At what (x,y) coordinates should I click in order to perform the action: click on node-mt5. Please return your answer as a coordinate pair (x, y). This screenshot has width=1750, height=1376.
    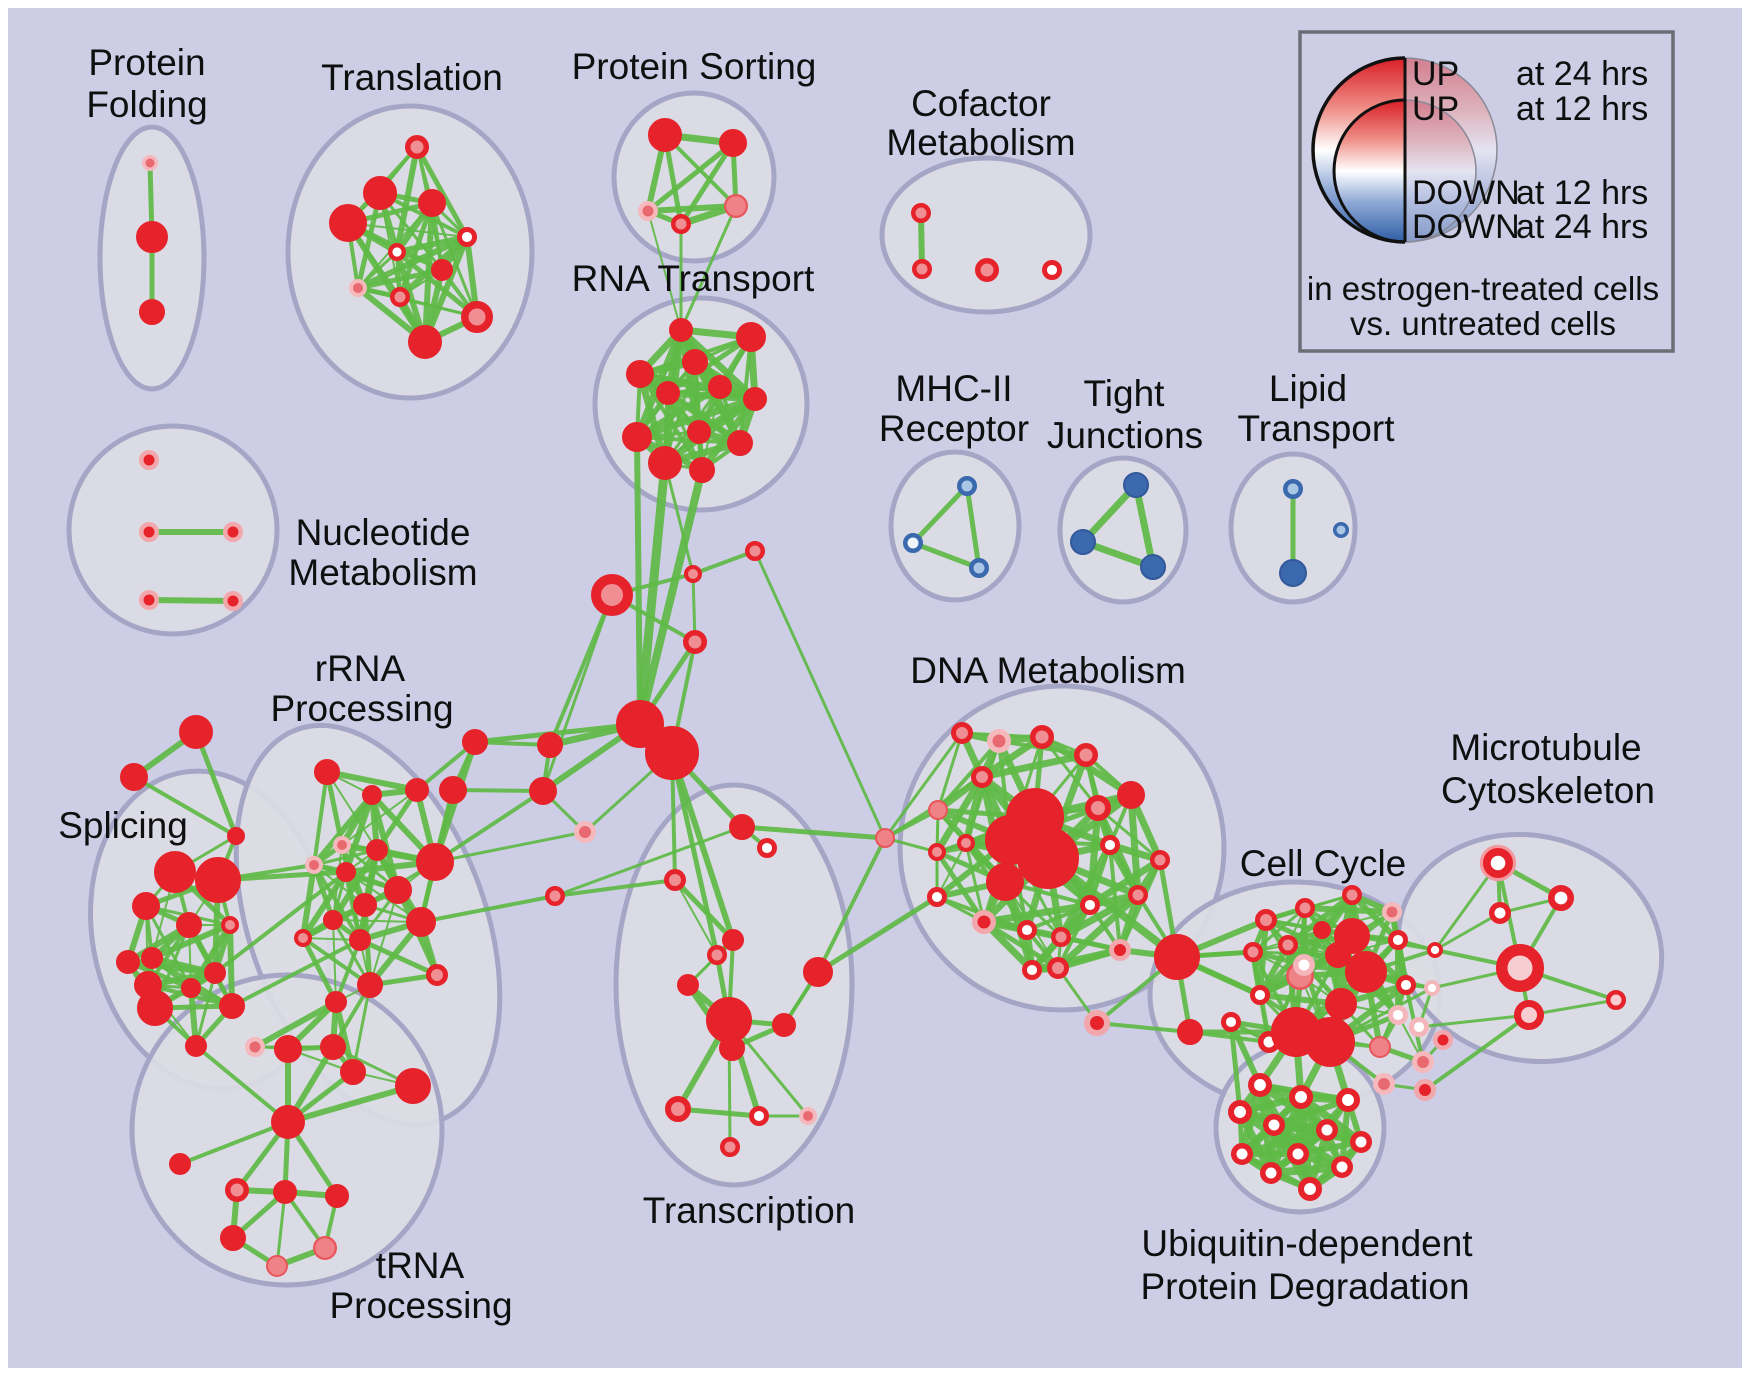
    Looking at the image, I should click on (1616, 1000).